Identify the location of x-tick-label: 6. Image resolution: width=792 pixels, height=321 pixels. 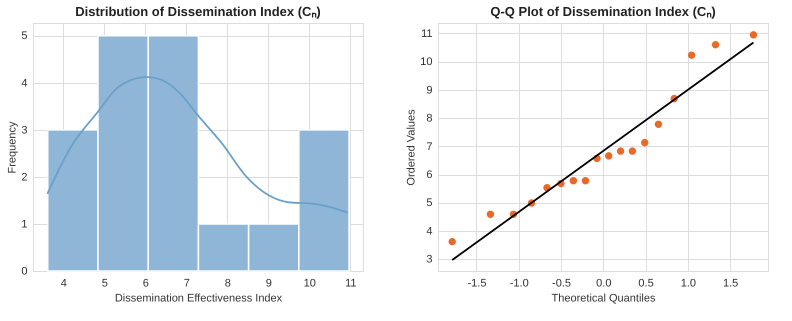
(145, 284).